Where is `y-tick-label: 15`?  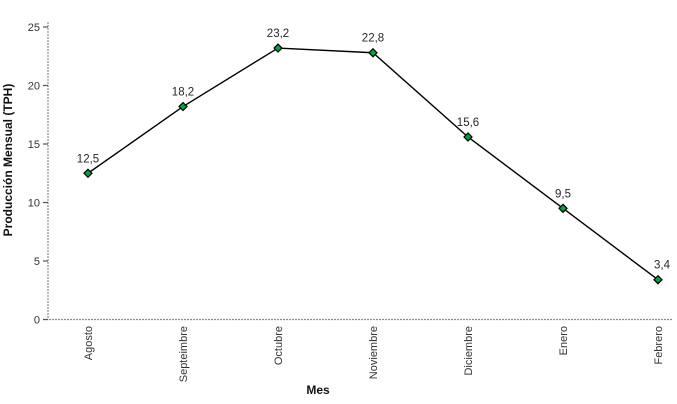
y-tick-label: 15 is located at coordinates (34, 145).